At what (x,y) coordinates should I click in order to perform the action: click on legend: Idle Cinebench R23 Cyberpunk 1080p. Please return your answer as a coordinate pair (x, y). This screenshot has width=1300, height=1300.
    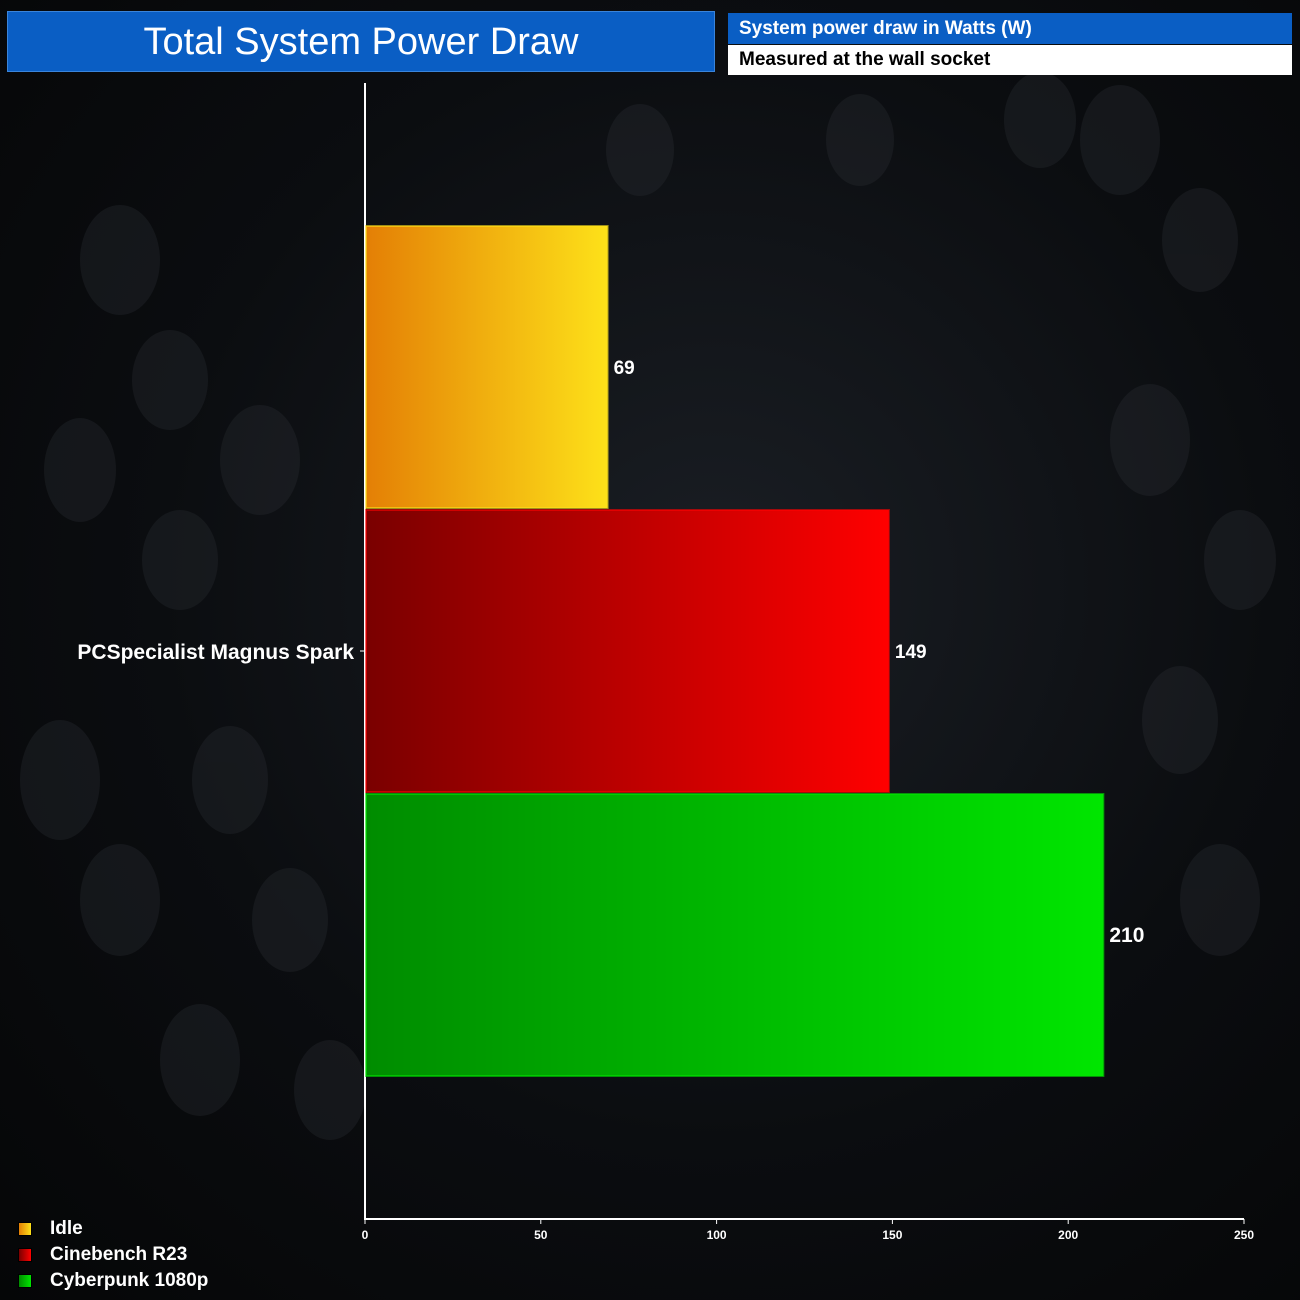
    Looking at the image, I should click on (113, 1255).